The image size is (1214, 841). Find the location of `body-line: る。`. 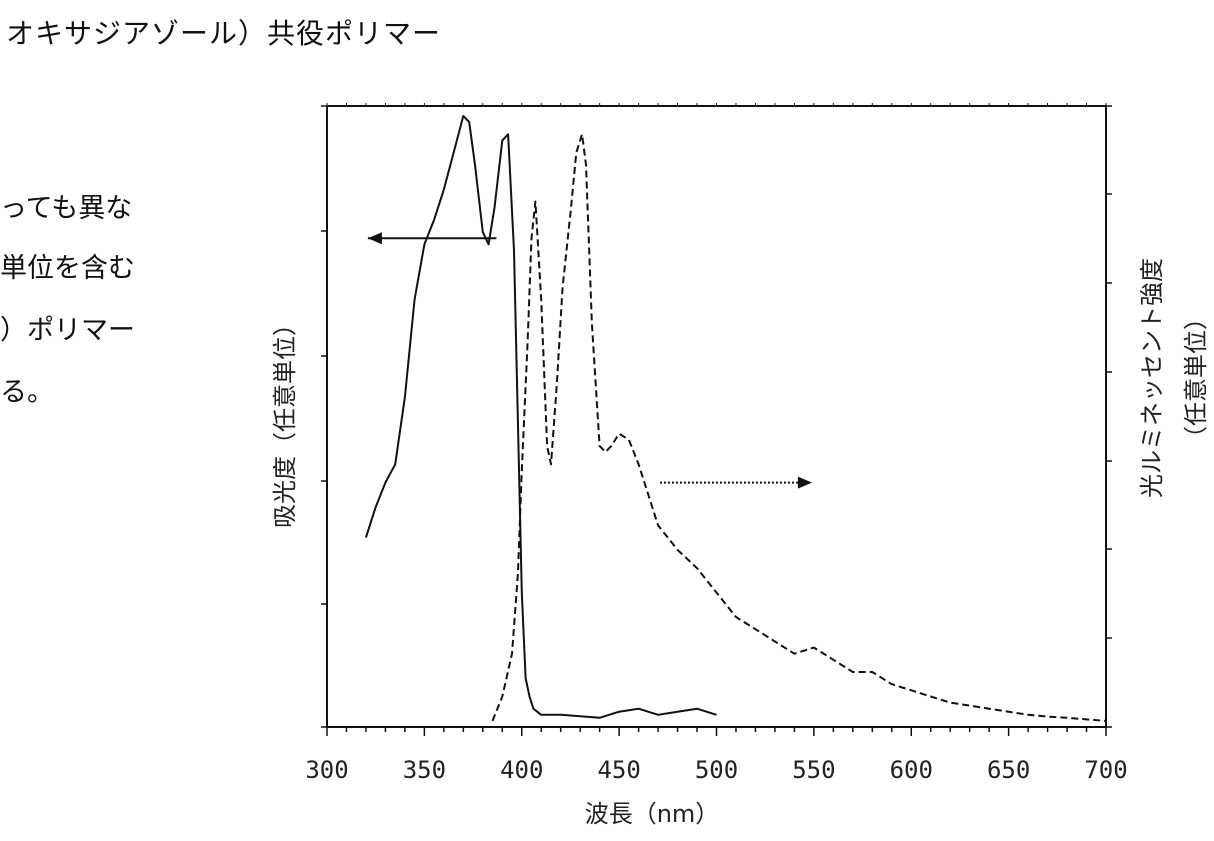

body-line: る。 is located at coordinates (27, 392).